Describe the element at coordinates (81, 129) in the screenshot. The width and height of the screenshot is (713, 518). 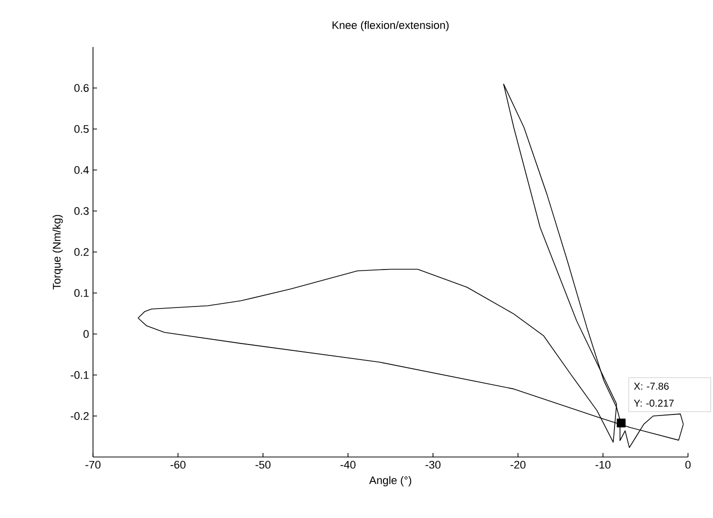
I see `y-tick-label: 0.5` at that location.